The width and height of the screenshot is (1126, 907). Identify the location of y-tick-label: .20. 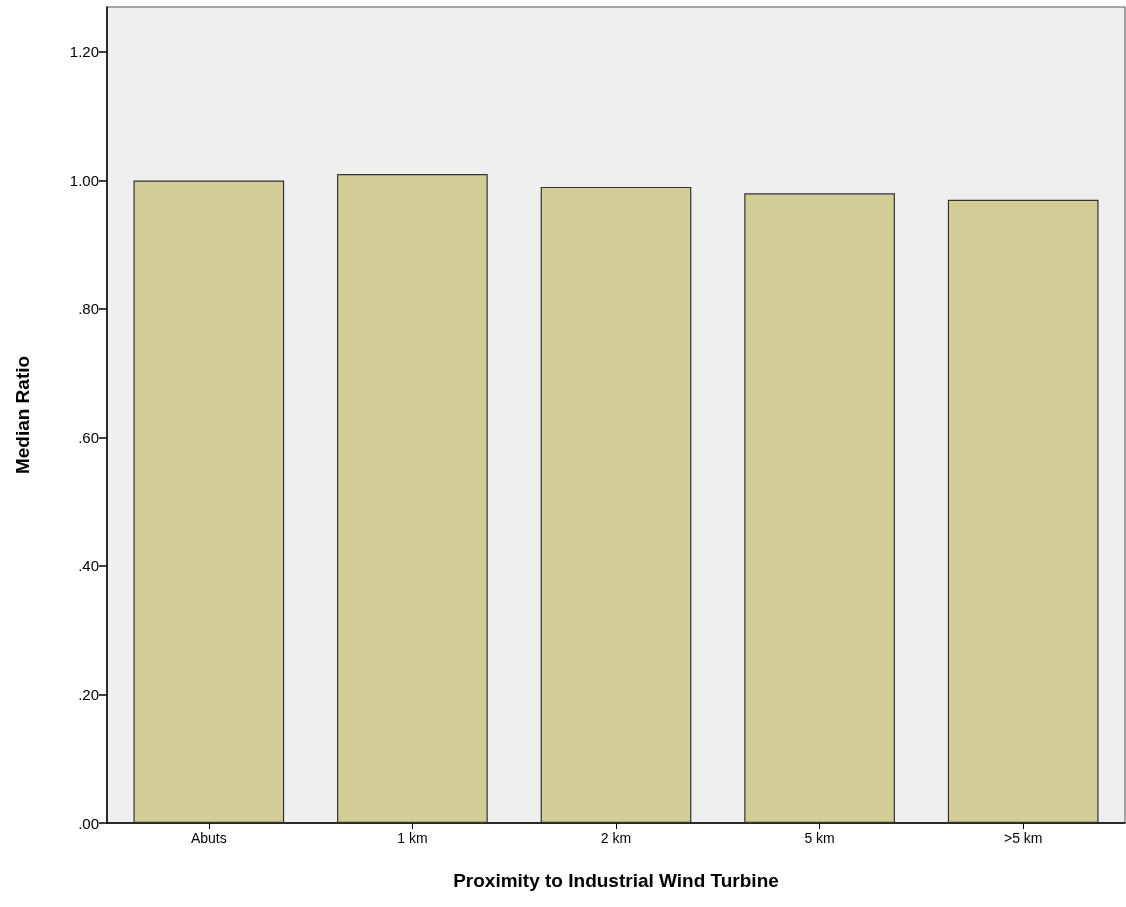
(88, 694).